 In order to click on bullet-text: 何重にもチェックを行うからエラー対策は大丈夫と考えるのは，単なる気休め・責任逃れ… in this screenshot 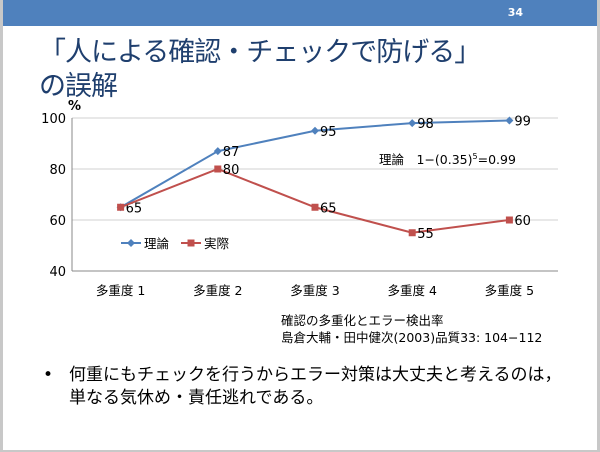, I will do `click(315, 386)`.